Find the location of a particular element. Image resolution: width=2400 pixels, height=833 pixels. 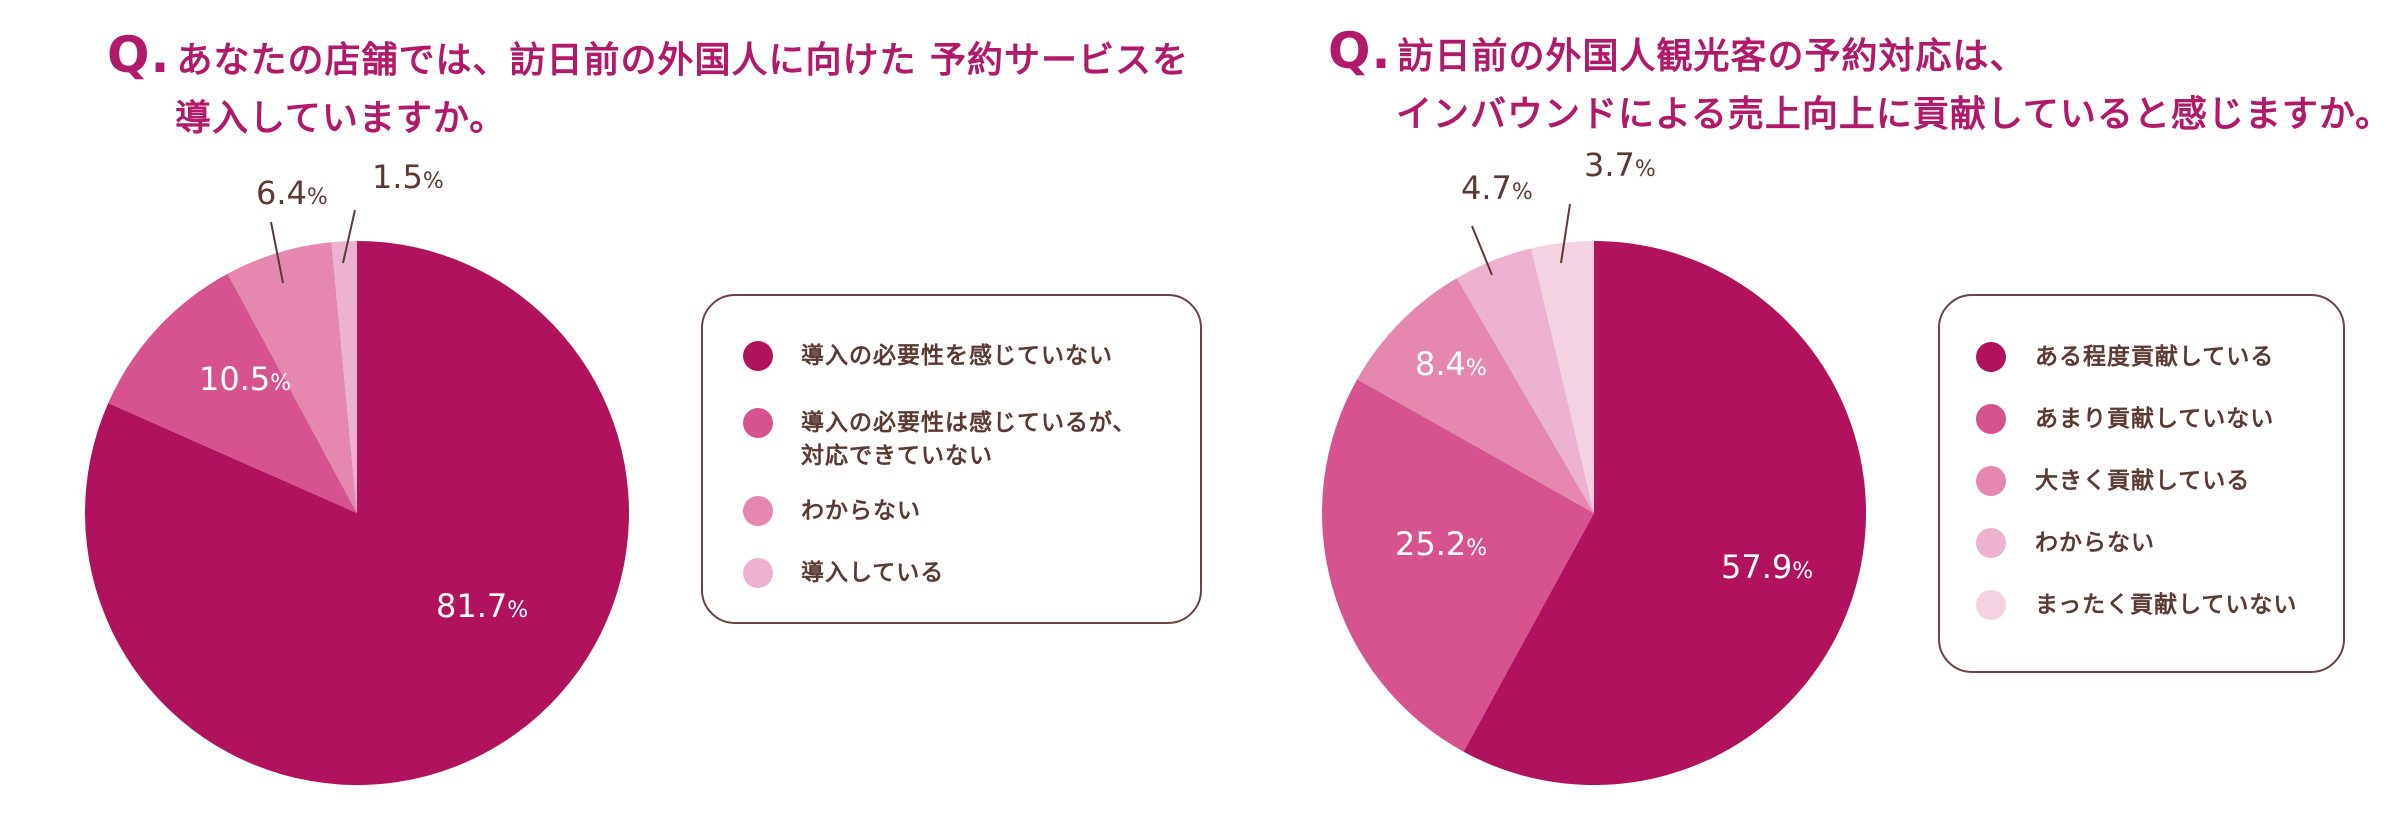

data-label: 1.5% is located at coordinates (408, 177).